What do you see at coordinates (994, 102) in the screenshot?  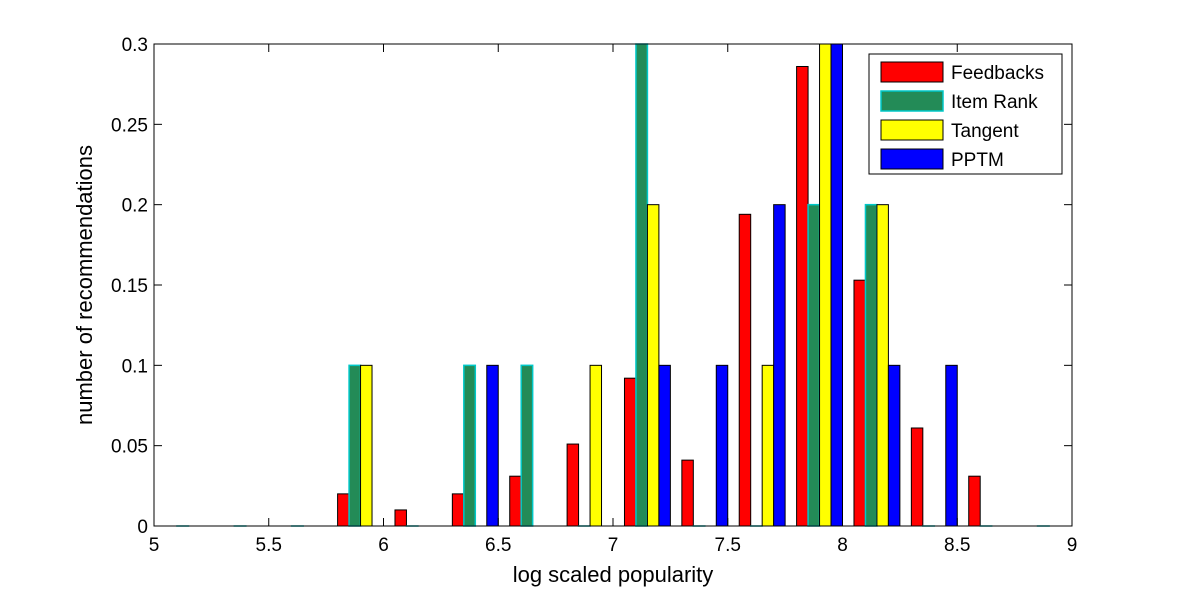 I see `legend-label: Item Rank` at bounding box center [994, 102].